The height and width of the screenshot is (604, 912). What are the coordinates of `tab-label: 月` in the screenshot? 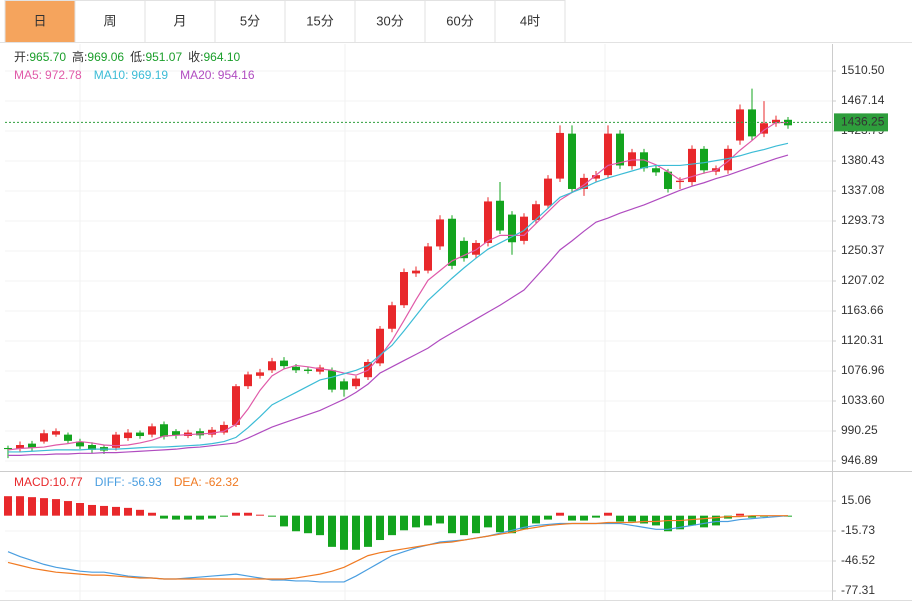 It's located at (179, 20).